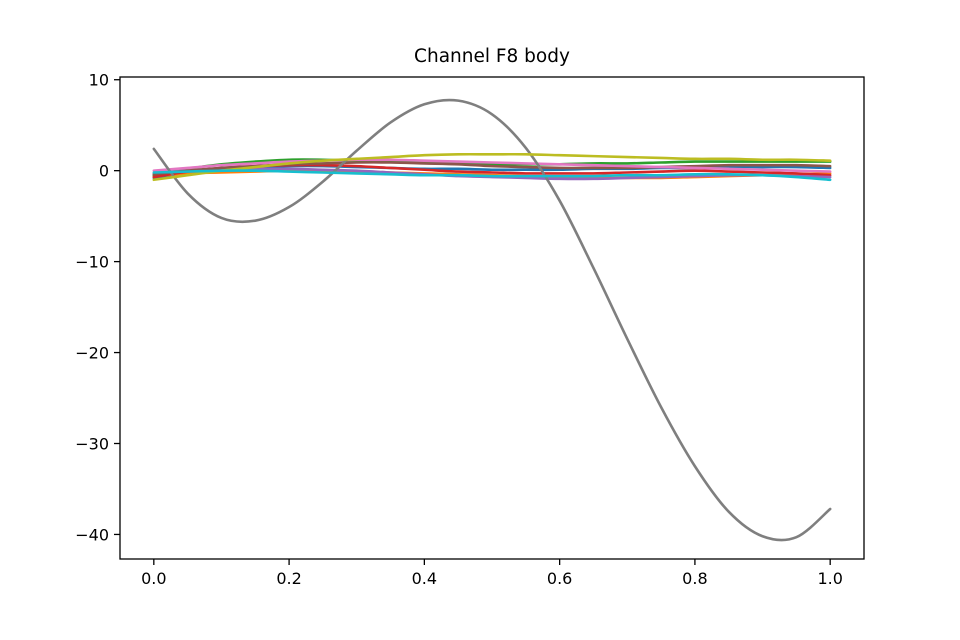 The height and width of the screenshot is (640, 960). Describe the element at coordinates (559, 578) in the screenshot. I see `x-tick-label: 0.6` at that location.